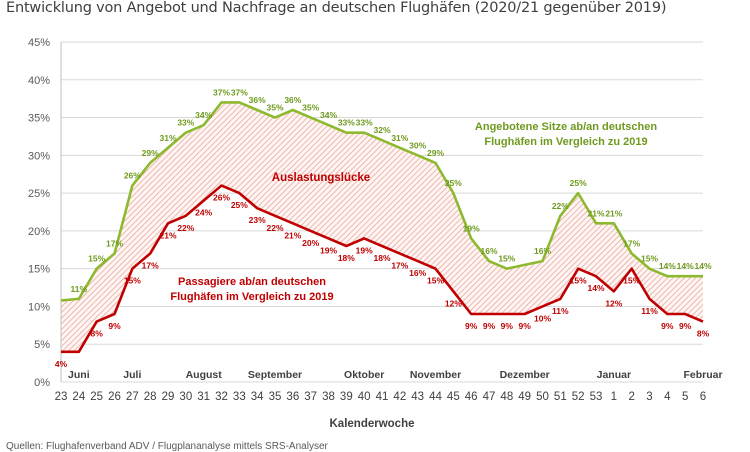 The width and height of the screenshot is (750, 452). Describe the element at coordinates (221, 198) in the screenshot. I see `passengers-data-label: 26%` at that location.